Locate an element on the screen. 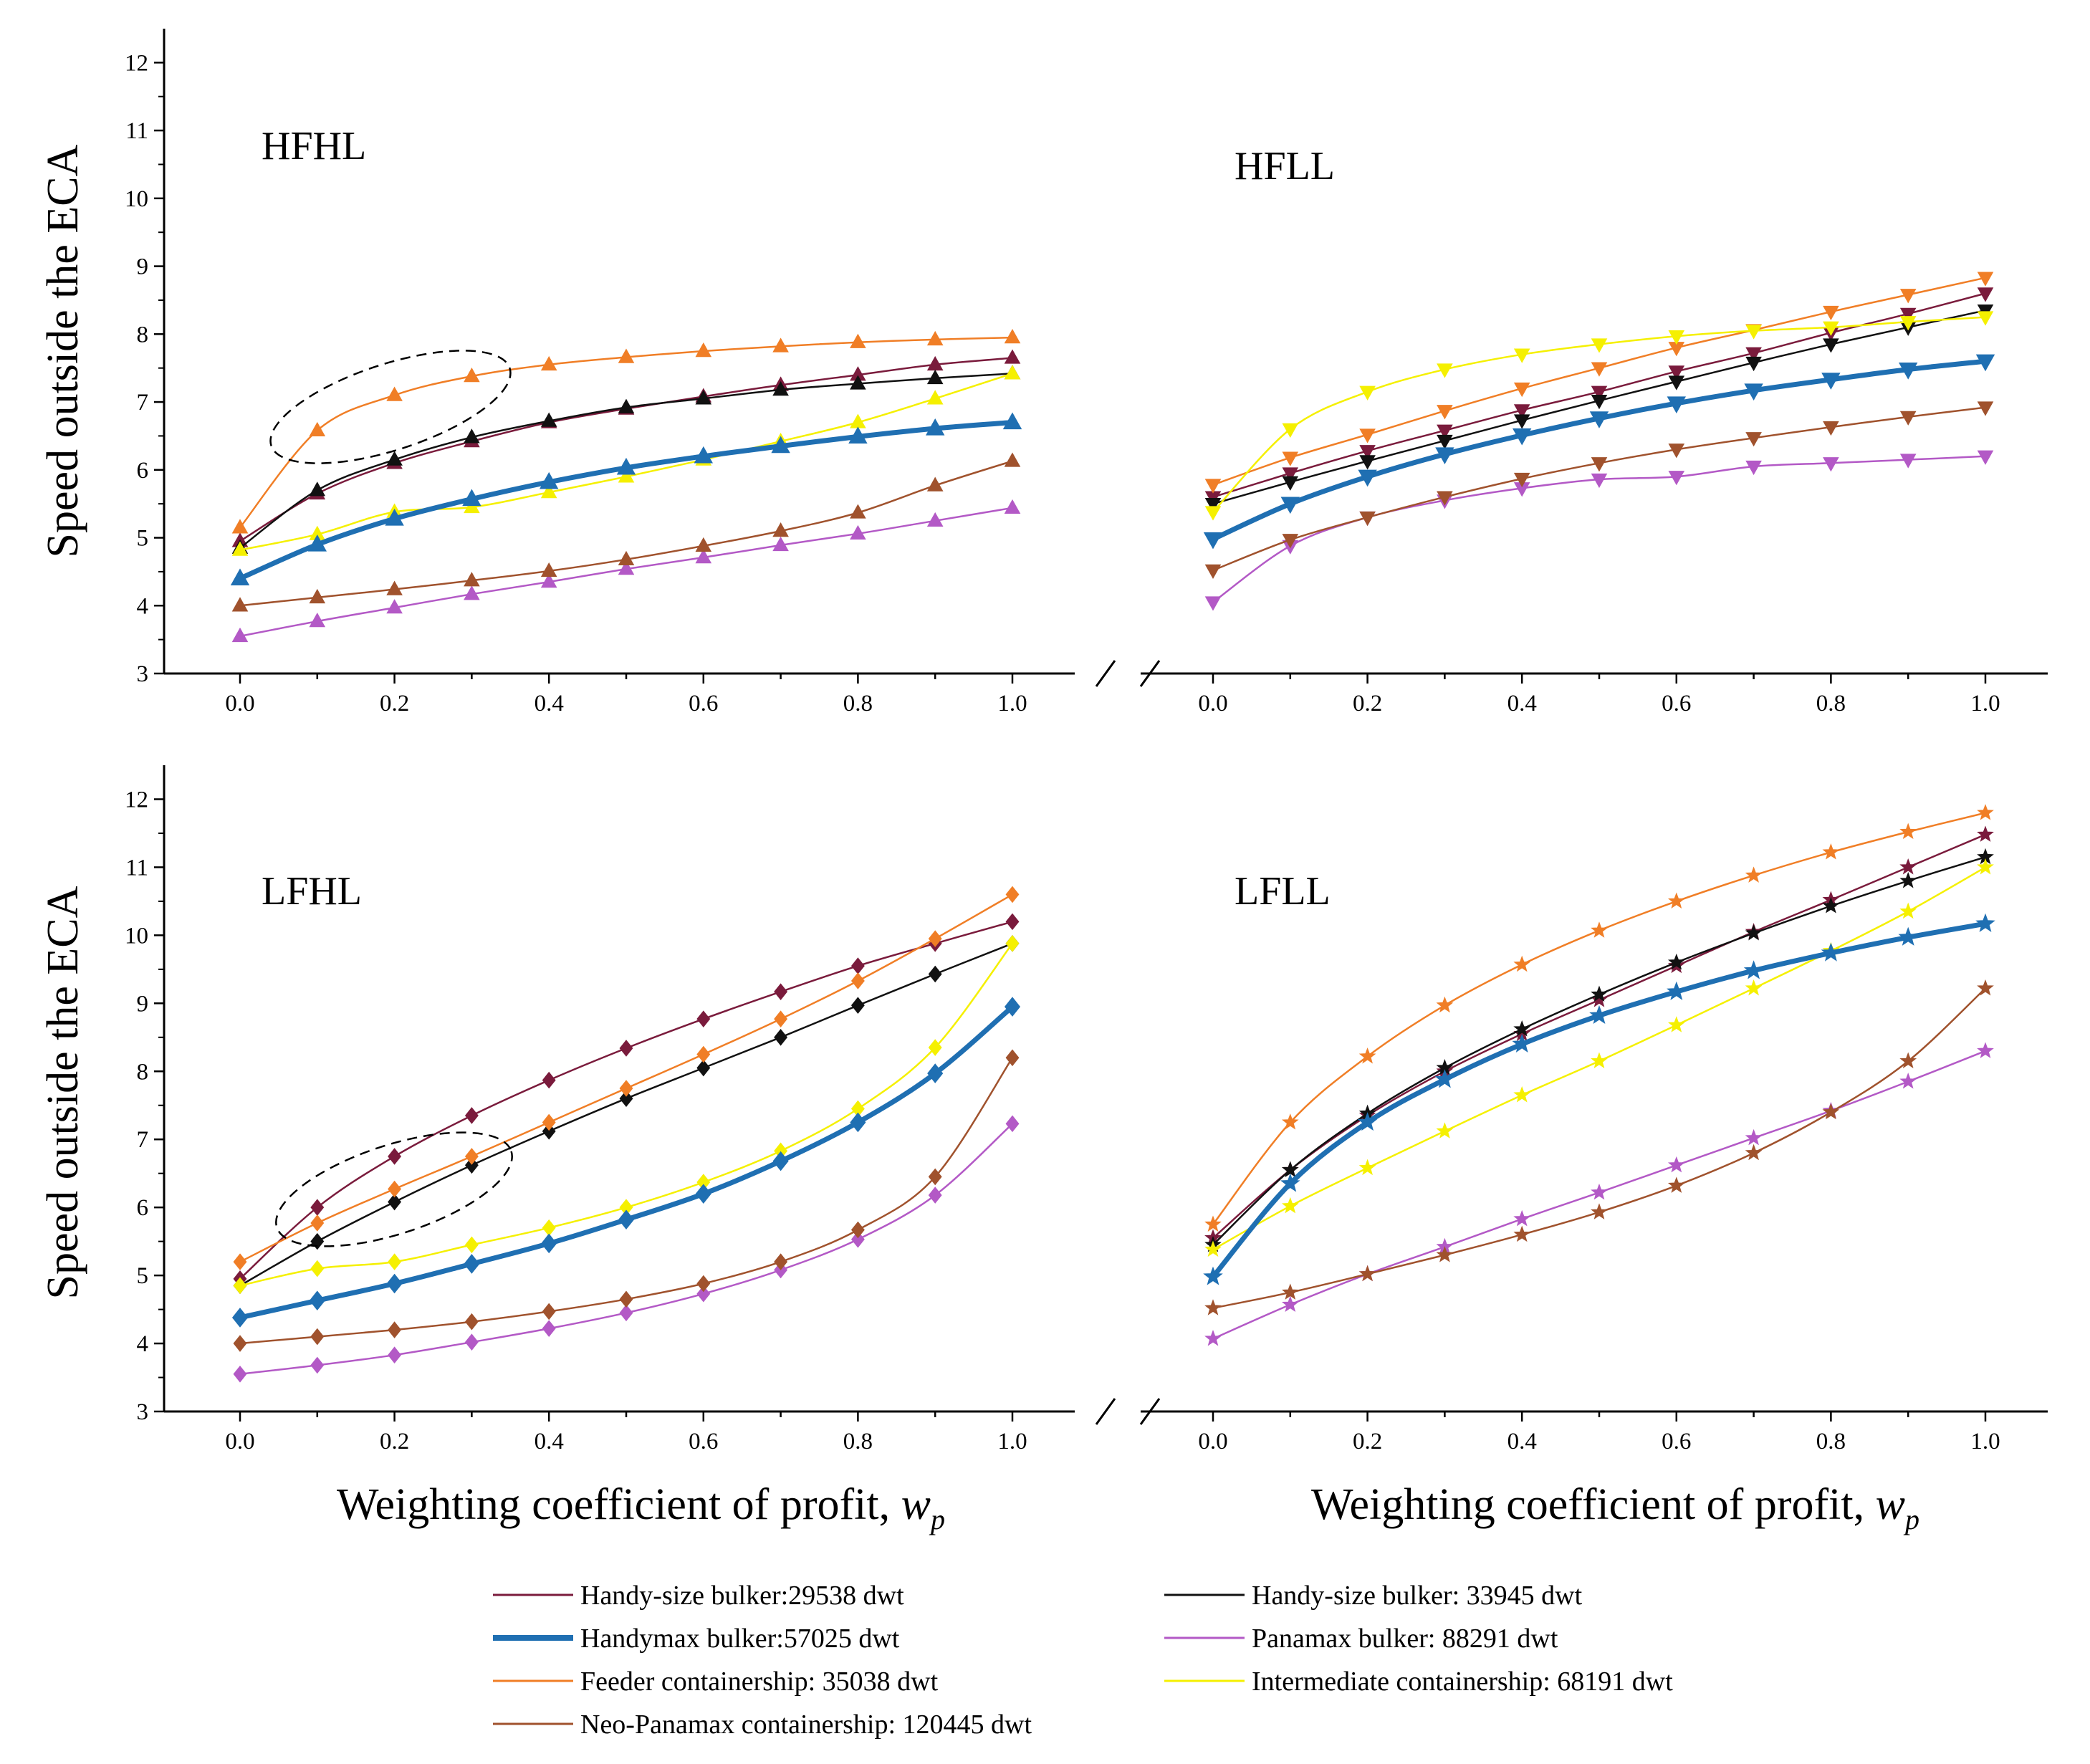  x-axis-title-left: Weighting coefficient of profit, wp is located at coordinates (641, 1507).